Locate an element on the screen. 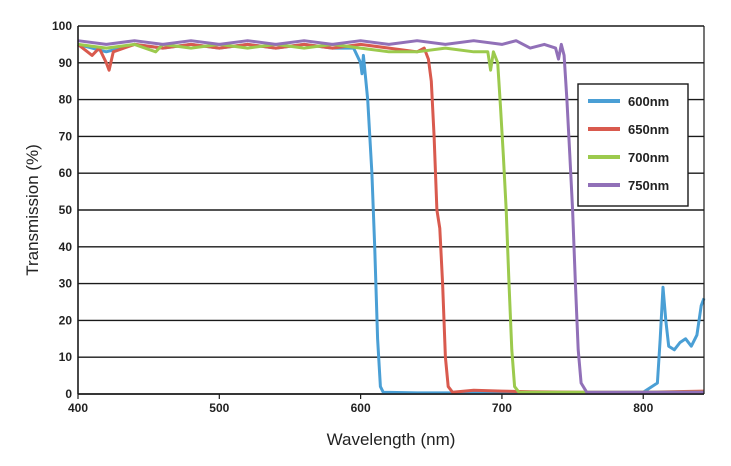  y-tick-label-70: 70 is located at coordinates (66, 136).